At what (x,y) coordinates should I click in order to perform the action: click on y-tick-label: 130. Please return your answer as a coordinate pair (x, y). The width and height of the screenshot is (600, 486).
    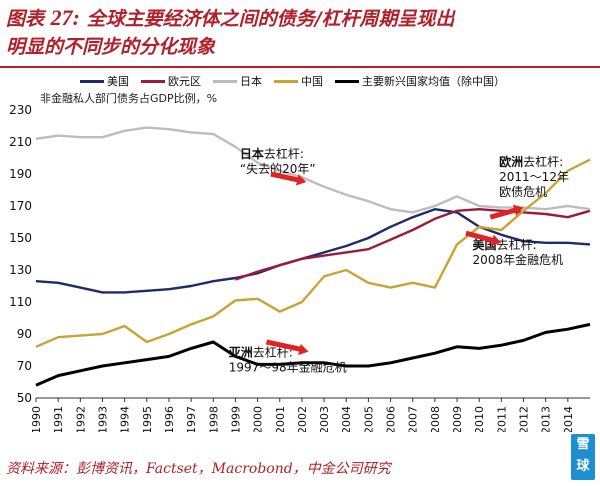
    Looking at the image, I should click on (20, 270).